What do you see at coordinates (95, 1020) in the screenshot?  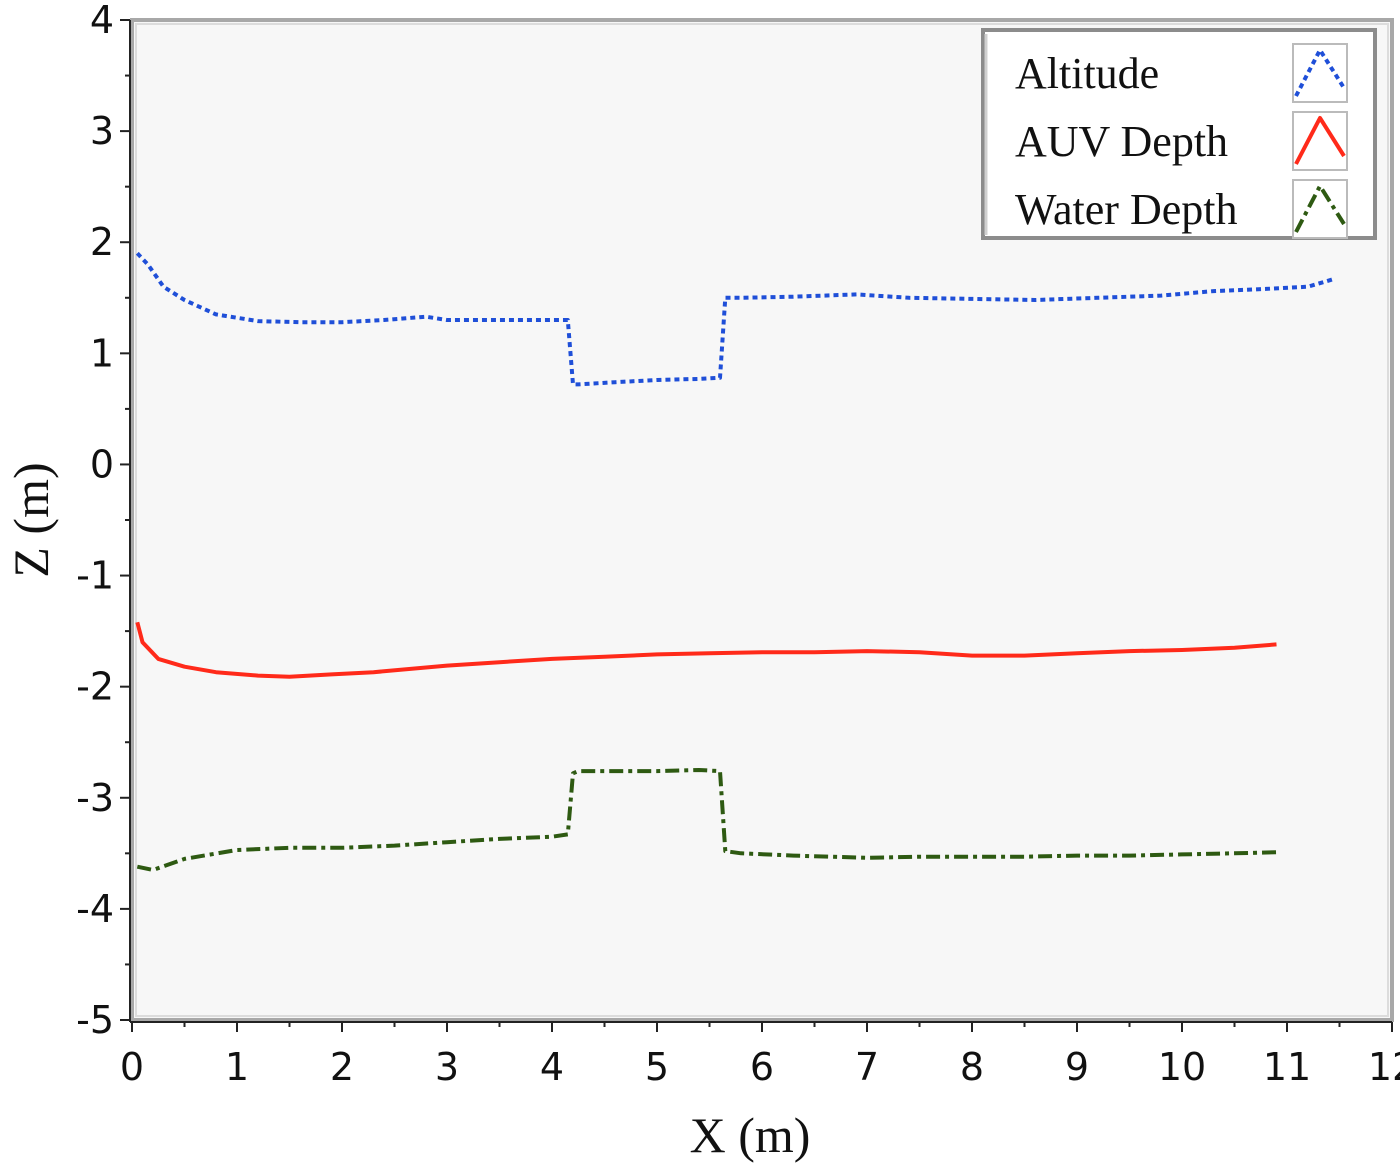 I see `y-tick-label: -5` at bounding box center [95, 1020].